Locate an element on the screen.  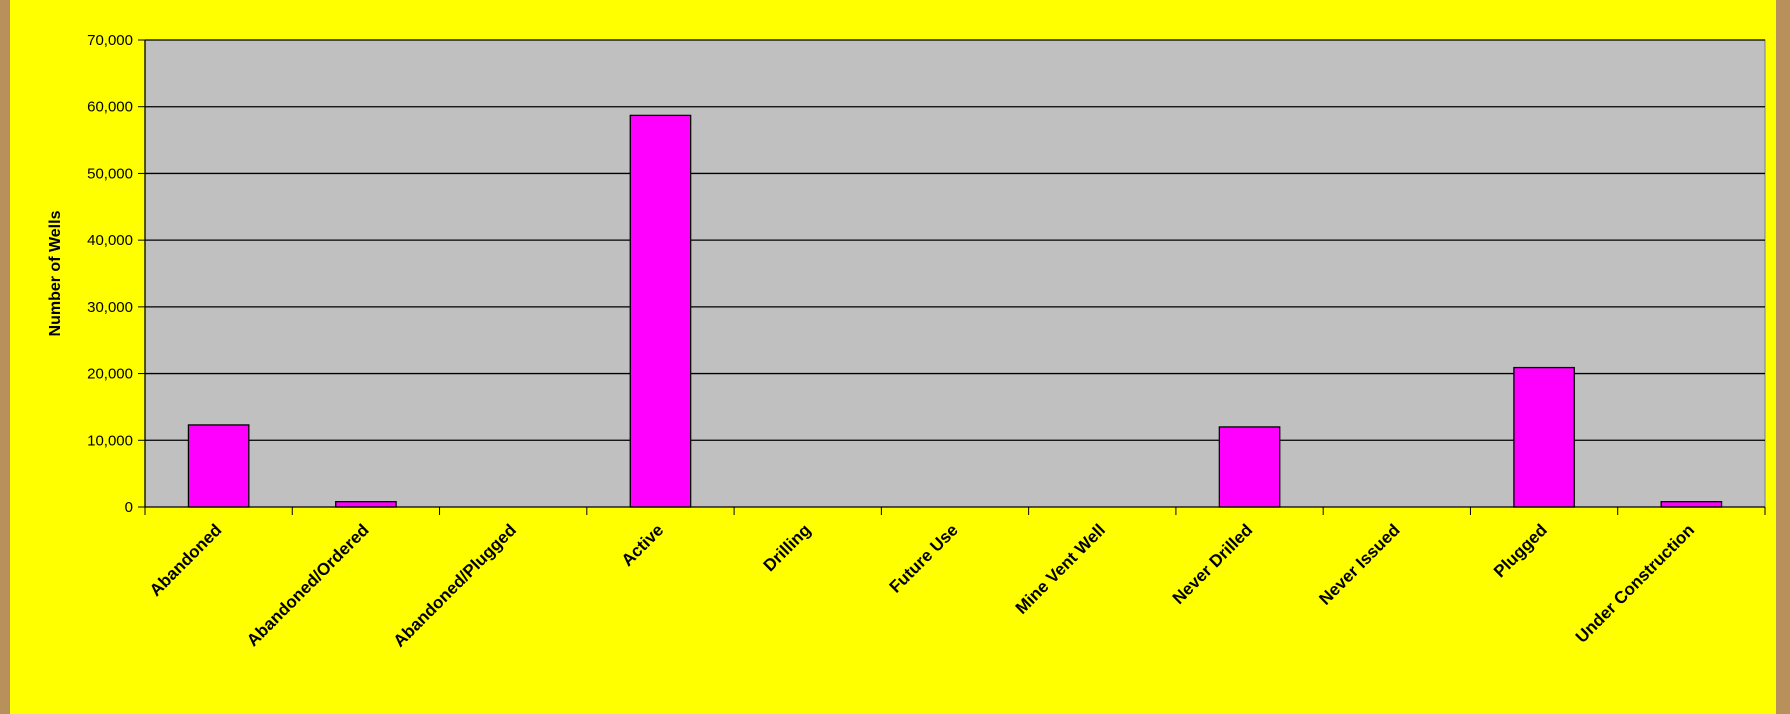
y-tick-label: 70,000 is located at coordinates (110, 40).